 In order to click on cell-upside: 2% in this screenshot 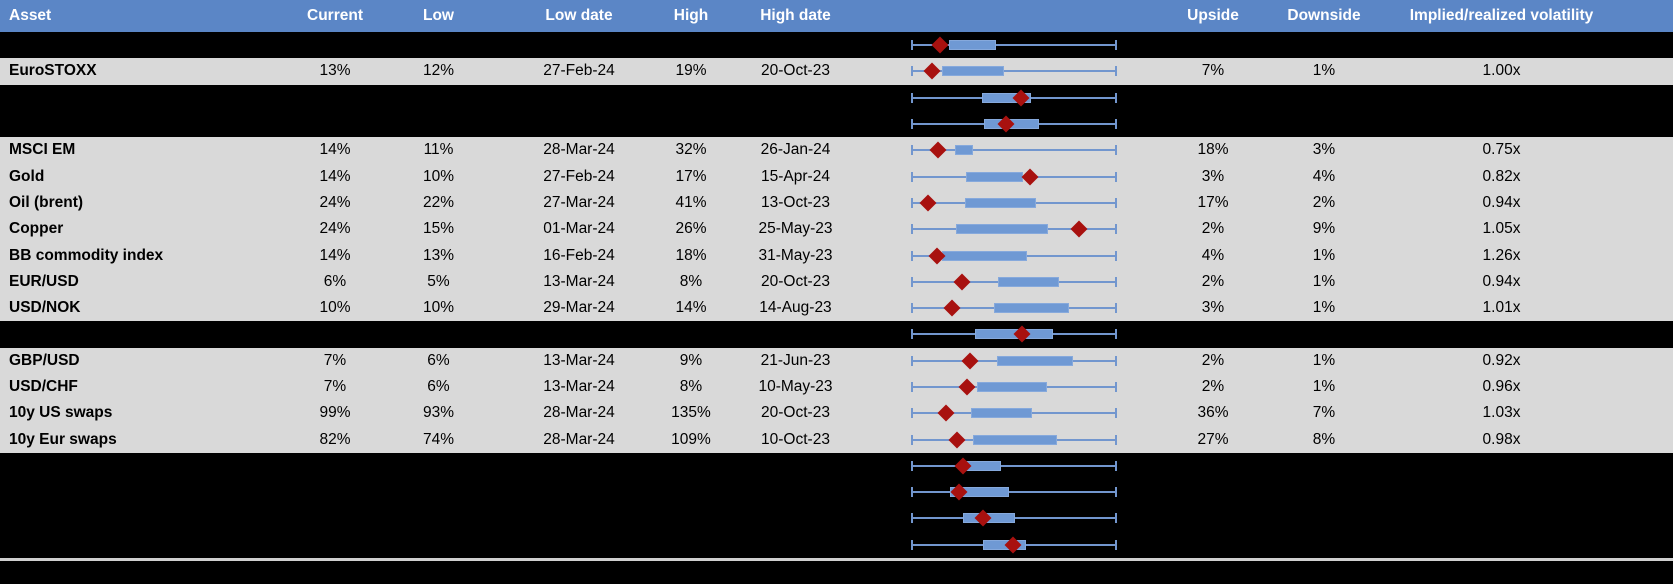, I will do `click(1213, 281)`.